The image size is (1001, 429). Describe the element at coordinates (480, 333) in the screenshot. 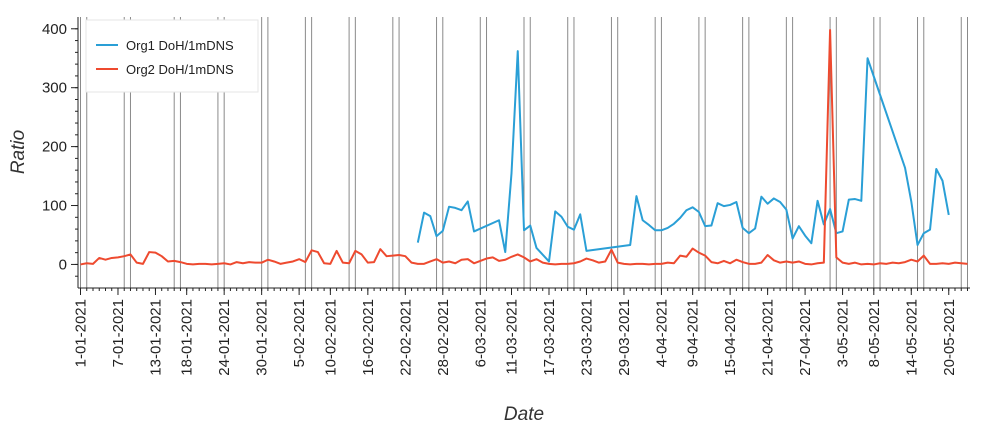

I see `x-tick-label: 6-03-2021` at that location.